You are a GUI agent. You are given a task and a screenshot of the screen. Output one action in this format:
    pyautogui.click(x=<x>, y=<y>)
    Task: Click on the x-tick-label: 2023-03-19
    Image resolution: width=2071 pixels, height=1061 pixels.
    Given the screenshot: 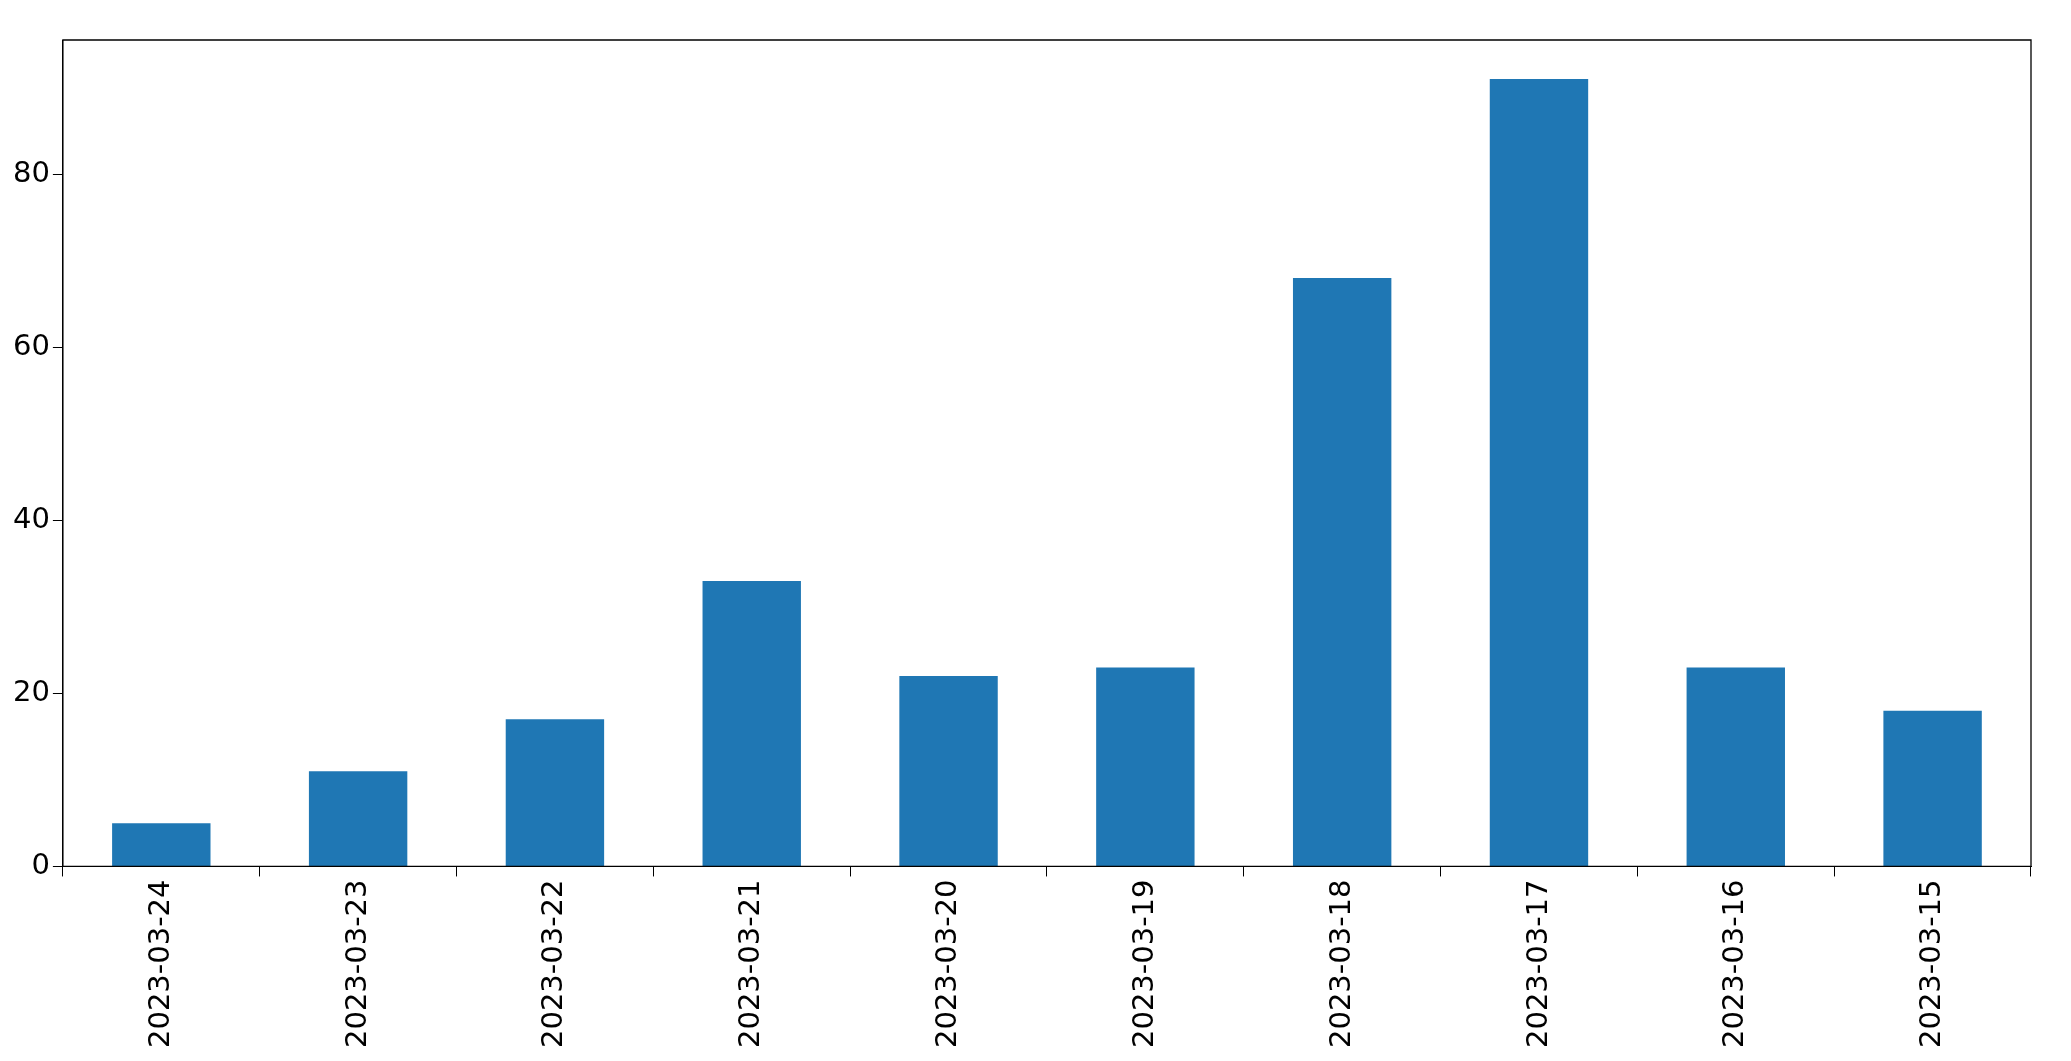 What is the action you would take?
    pyautogui.click(x=1142, y=964)
    